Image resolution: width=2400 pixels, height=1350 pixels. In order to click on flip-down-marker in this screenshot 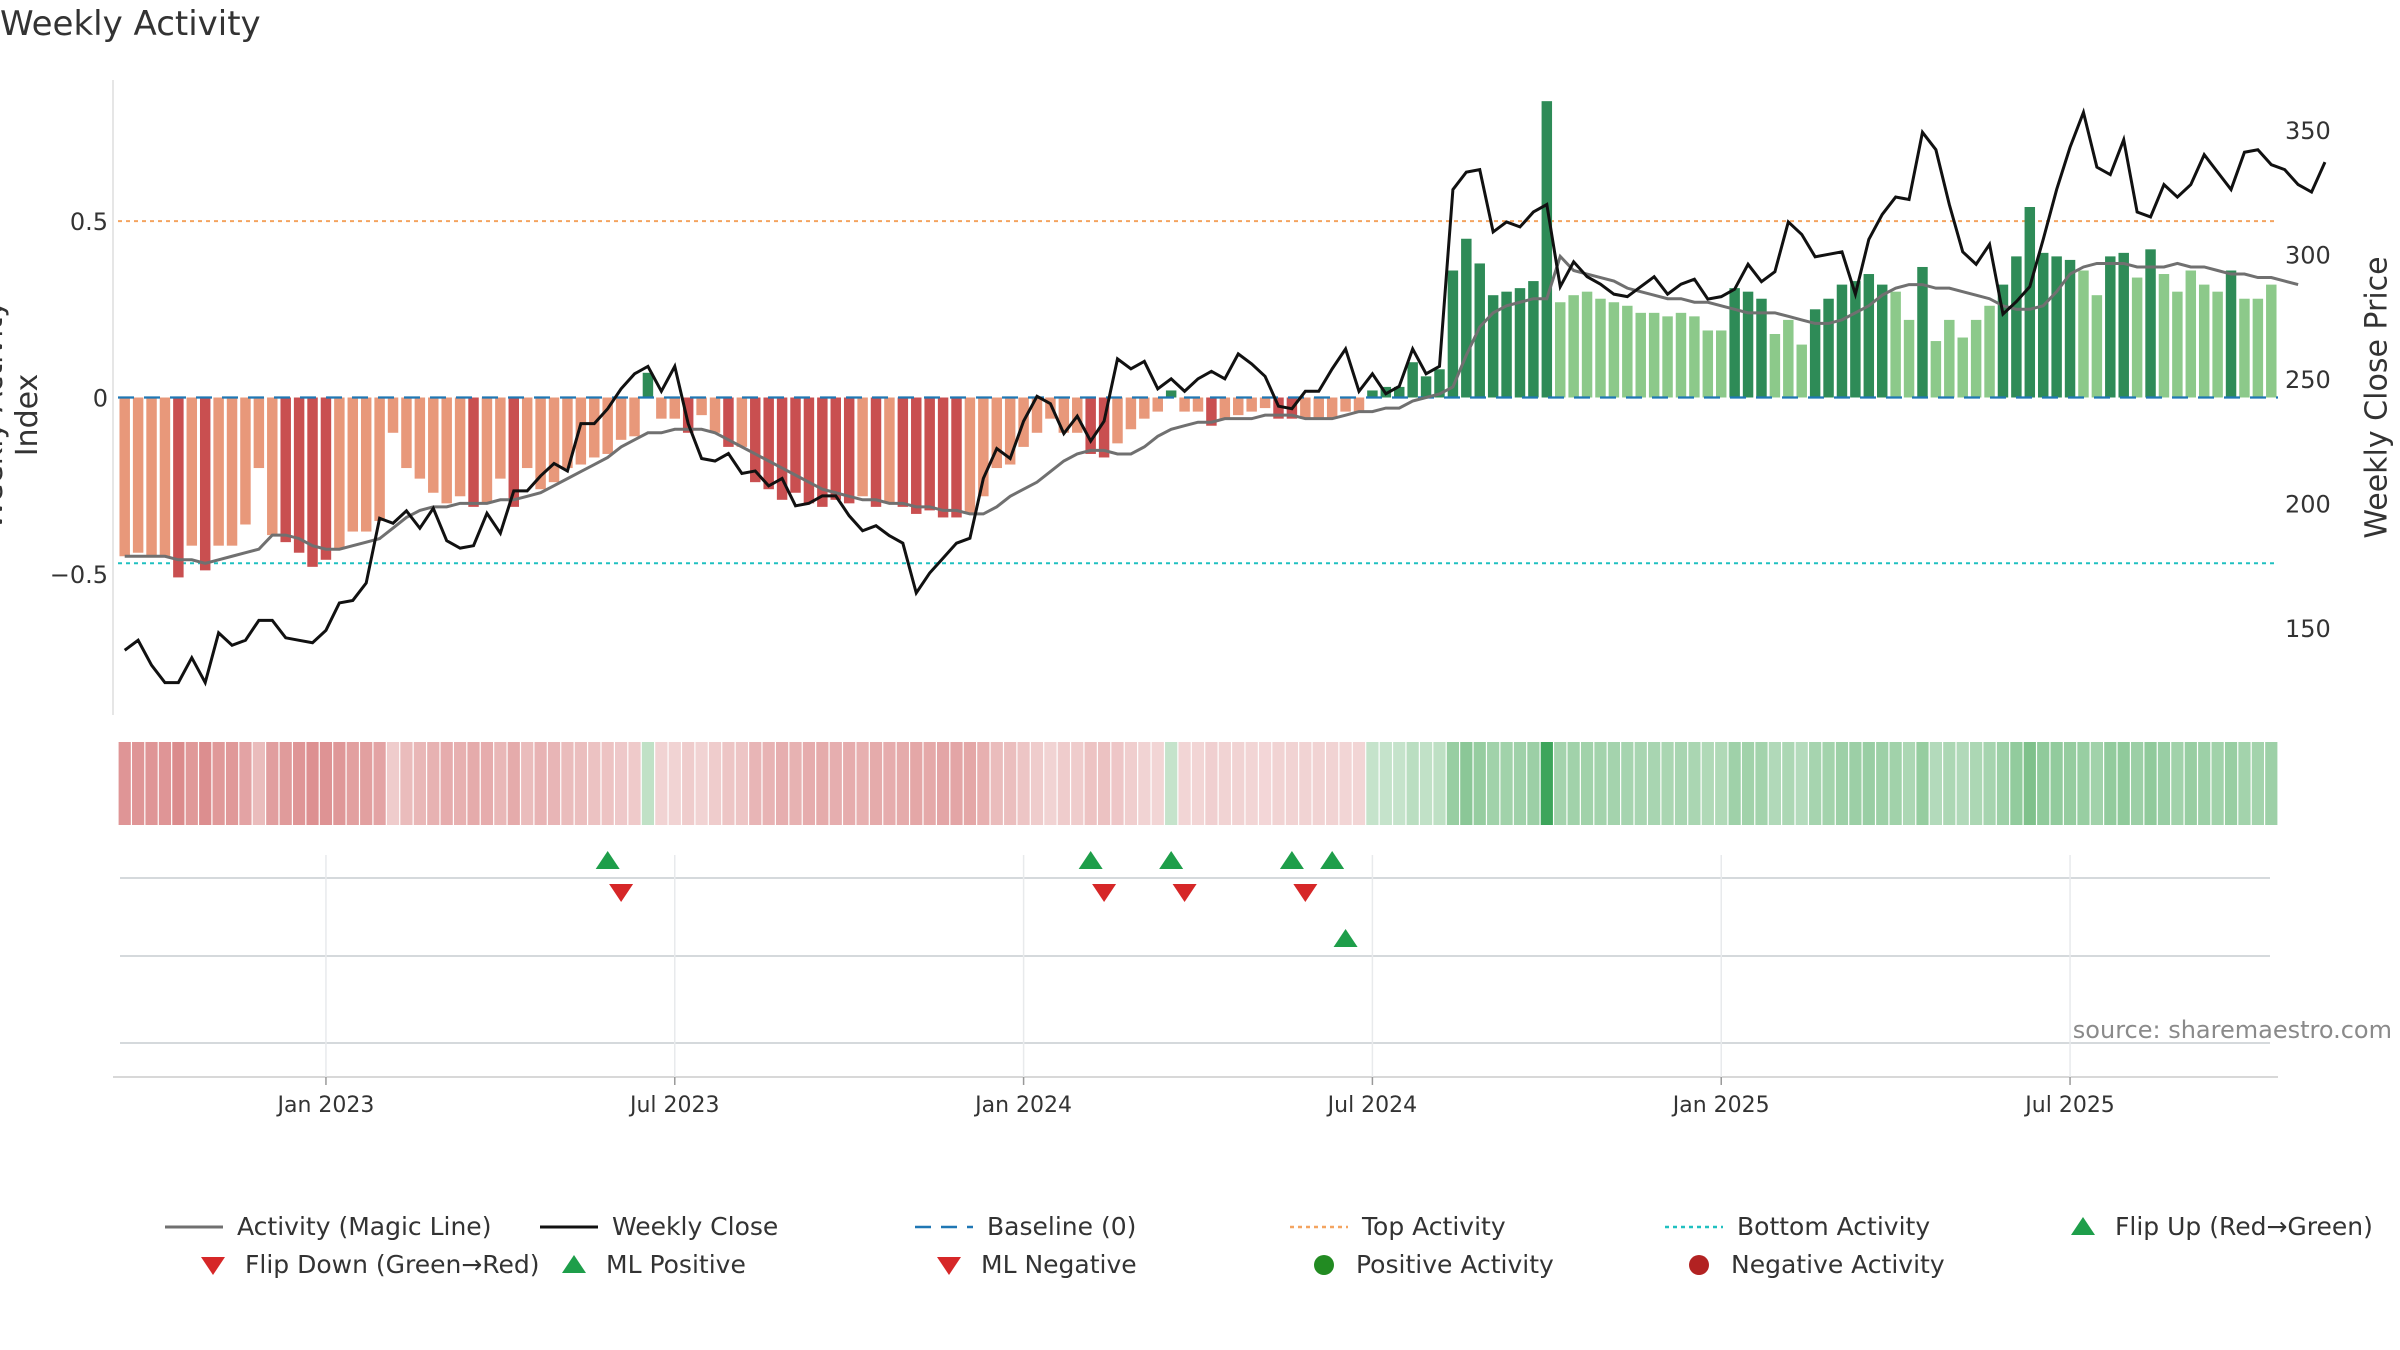, I will do `click(1184, 893)`.